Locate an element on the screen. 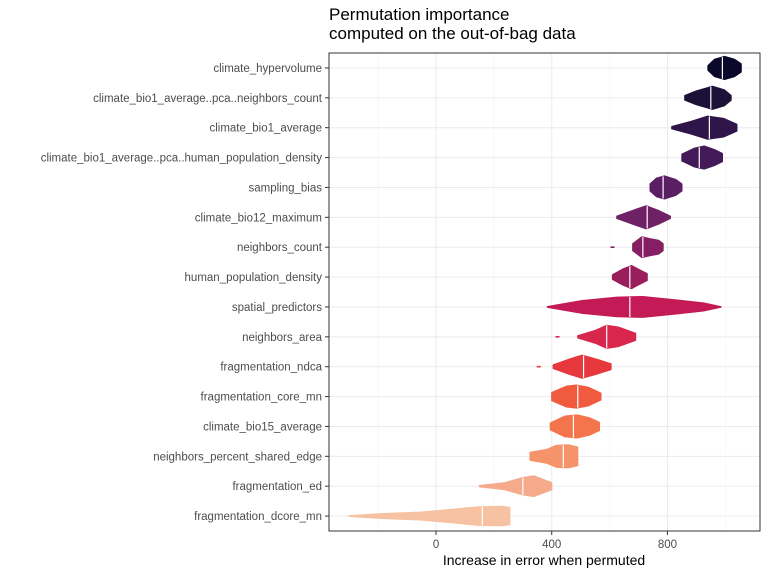  x-axis: 0 400 800 is located at coordinates (555, 541).